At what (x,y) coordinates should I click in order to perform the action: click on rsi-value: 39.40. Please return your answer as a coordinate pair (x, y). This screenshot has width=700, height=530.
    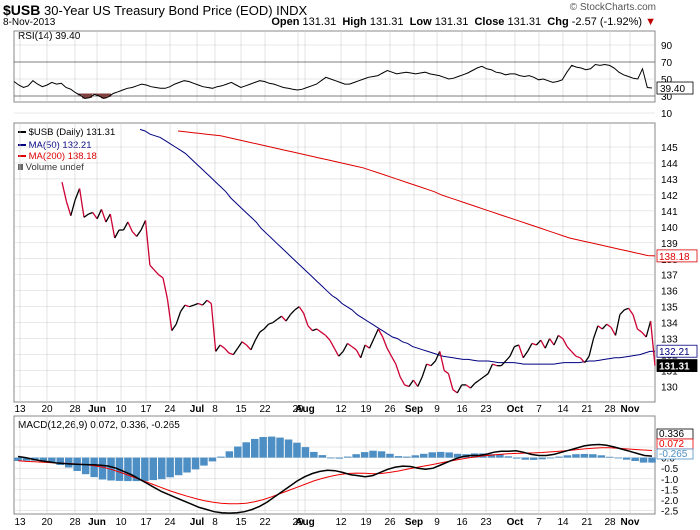
    Looking at the image, I should click on (68, 36).